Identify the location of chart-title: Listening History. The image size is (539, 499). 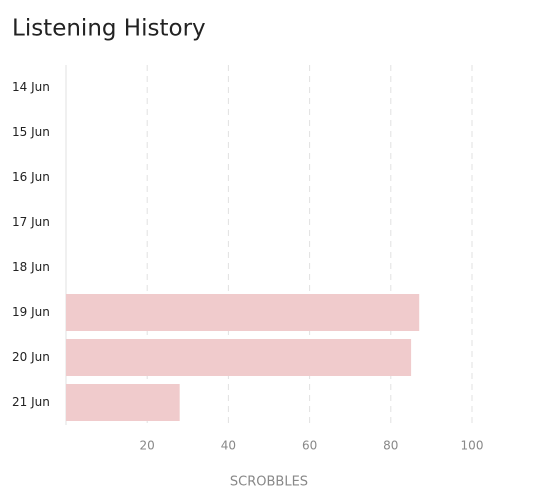
(109, 29).